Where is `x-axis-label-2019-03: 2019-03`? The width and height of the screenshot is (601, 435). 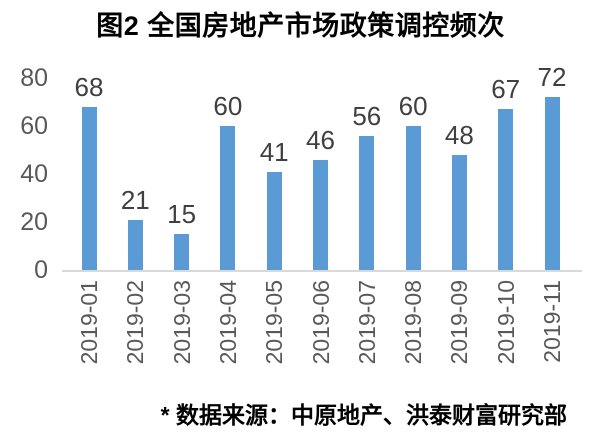
x-axis-label-2019-03: 2019-03 is located at coordinates (181, 322).